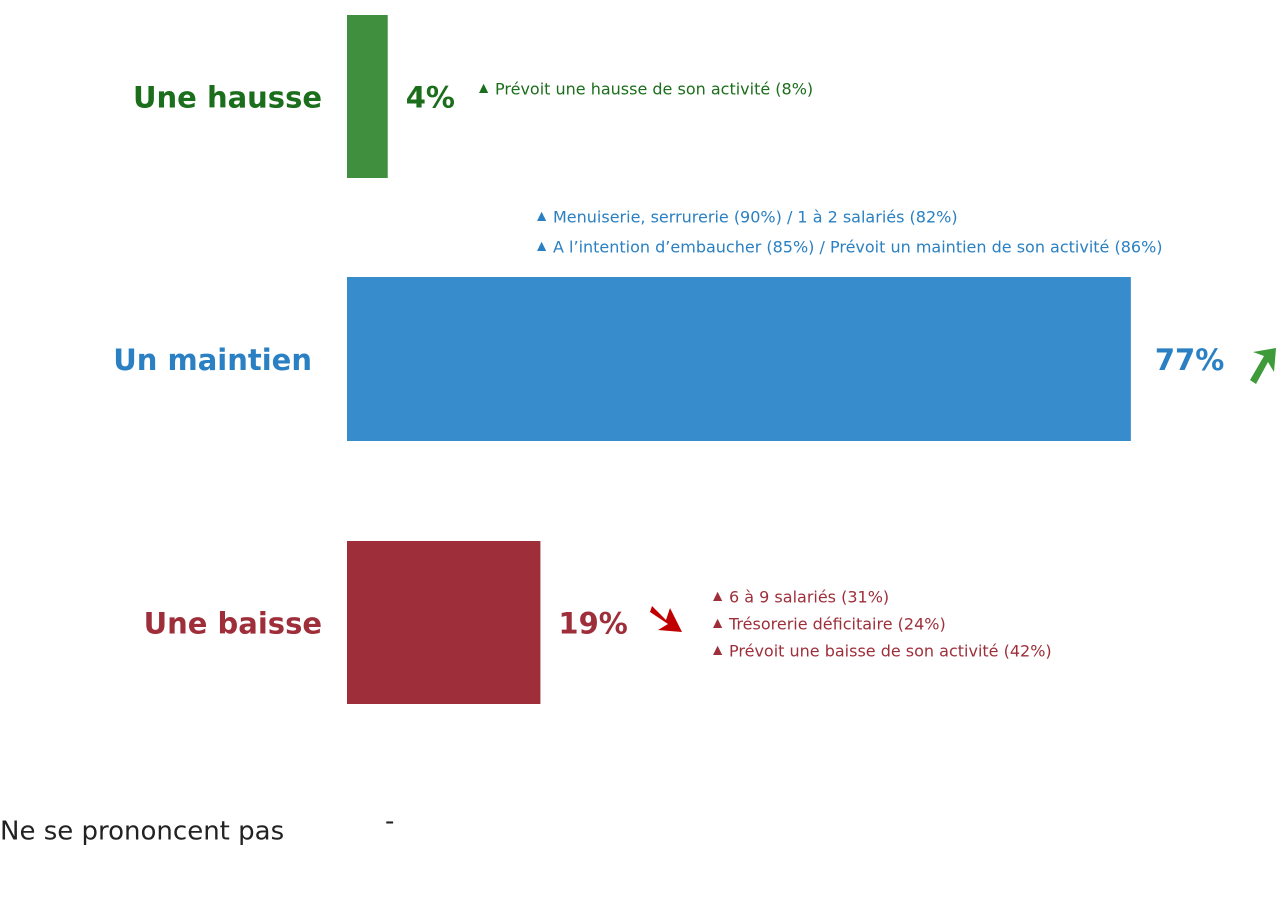 This screenshot has width=1282, height=901. Describe the element at coordinates (809, 597) in the screenshot. I see `annotation: 6 à 9 salariés (31%)` at that location.